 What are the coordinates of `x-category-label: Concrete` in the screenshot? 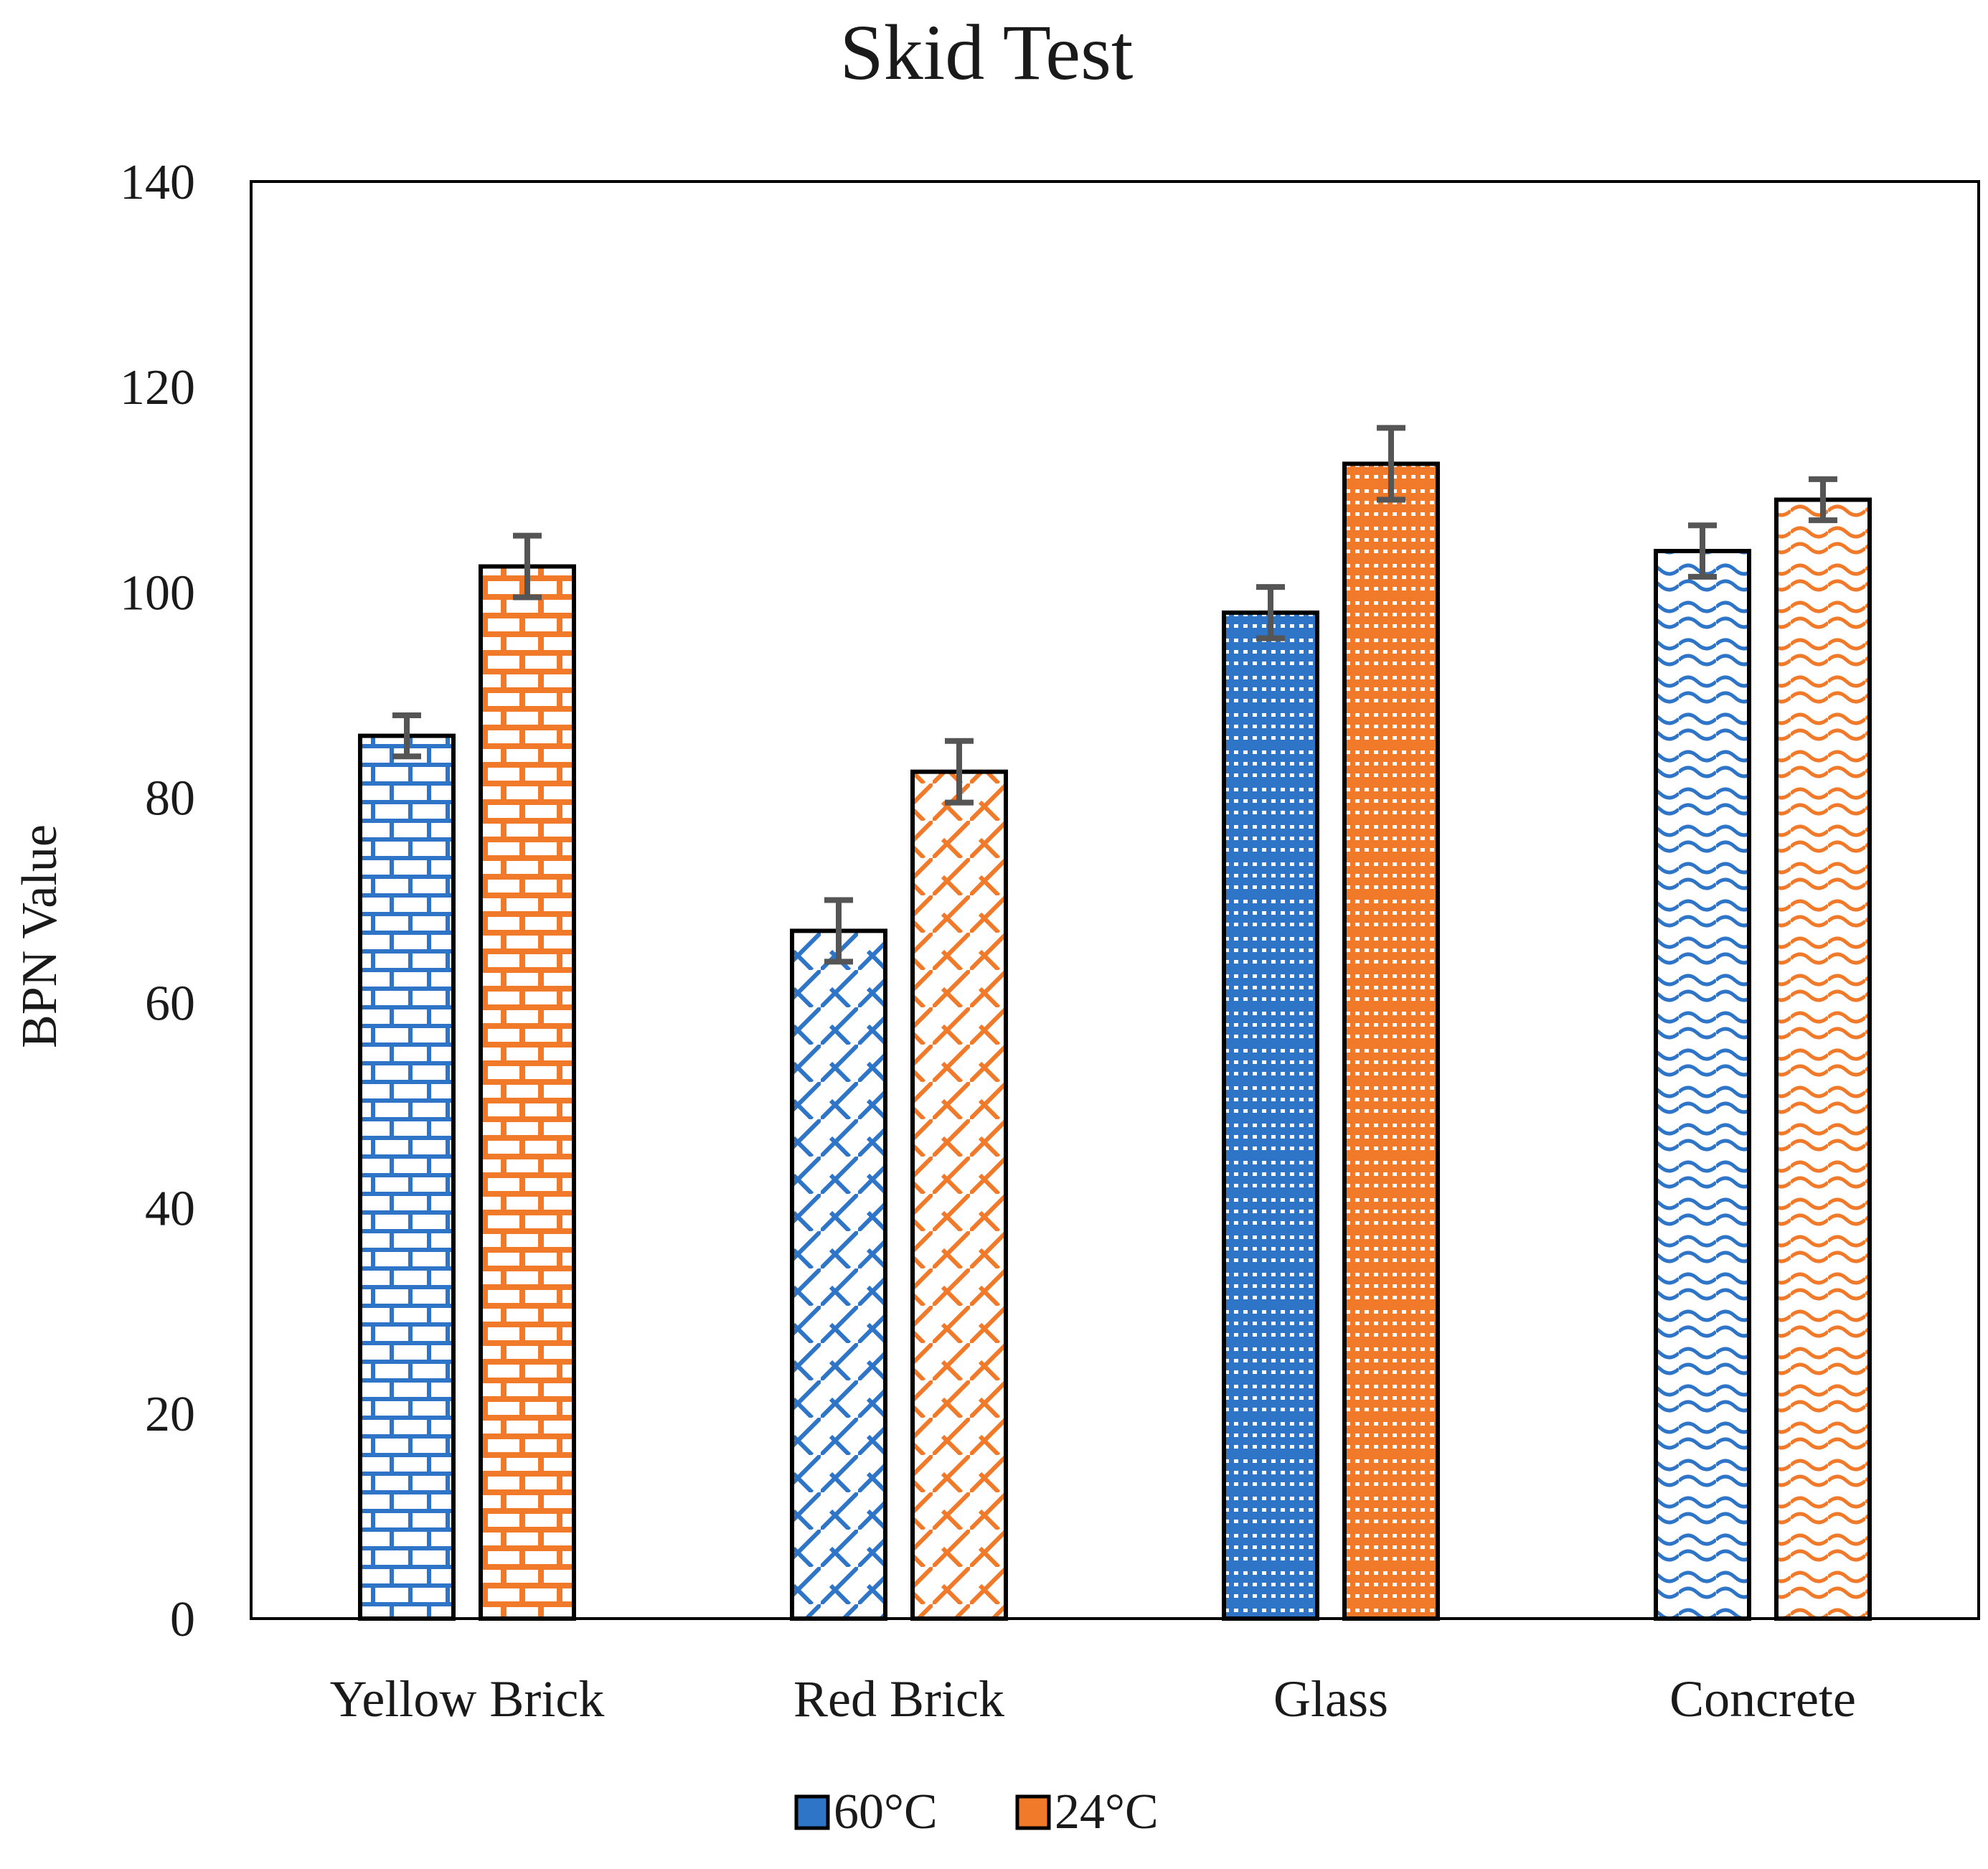 It's located at (1762, 1699).